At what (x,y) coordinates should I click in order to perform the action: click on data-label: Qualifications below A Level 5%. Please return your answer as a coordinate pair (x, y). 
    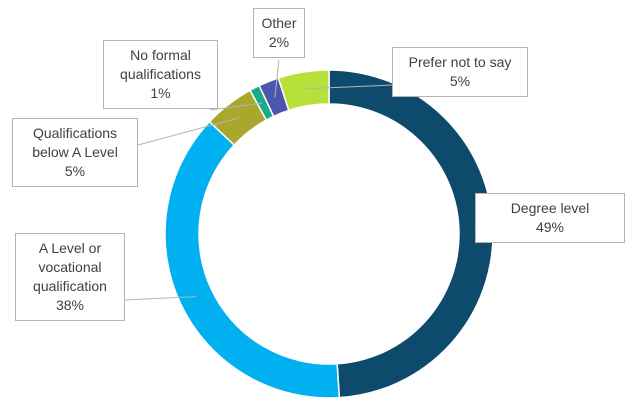
    Looking at the image, I should click on (75, 152).